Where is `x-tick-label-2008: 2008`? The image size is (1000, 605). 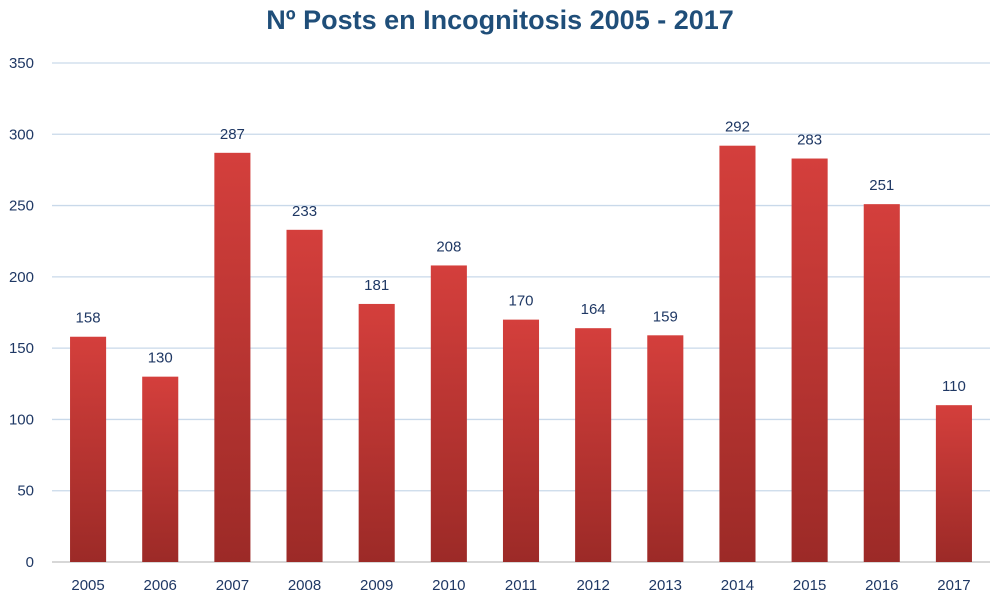
x-tick-label-2008: 2008 is located at coordinates (304, 585).